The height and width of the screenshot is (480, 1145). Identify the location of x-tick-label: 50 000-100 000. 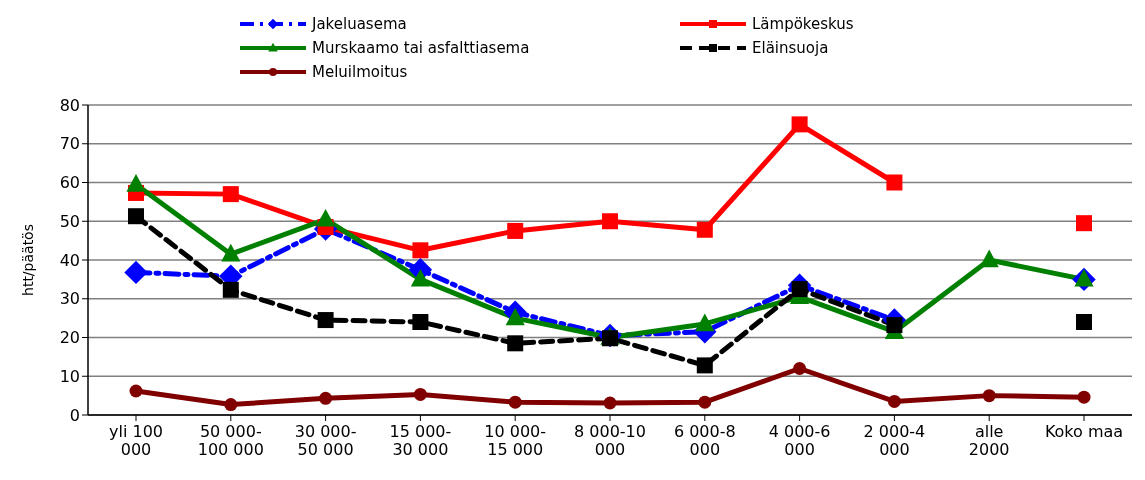
(230, 440).